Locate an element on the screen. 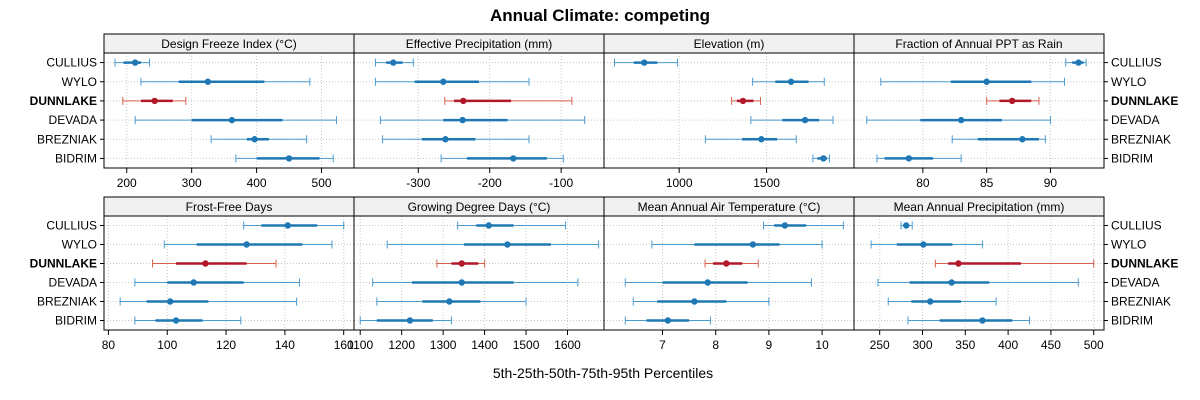 This screenshot has height=400, width=1200. x-tick-label: 140 is located at coordinates (285, 345).